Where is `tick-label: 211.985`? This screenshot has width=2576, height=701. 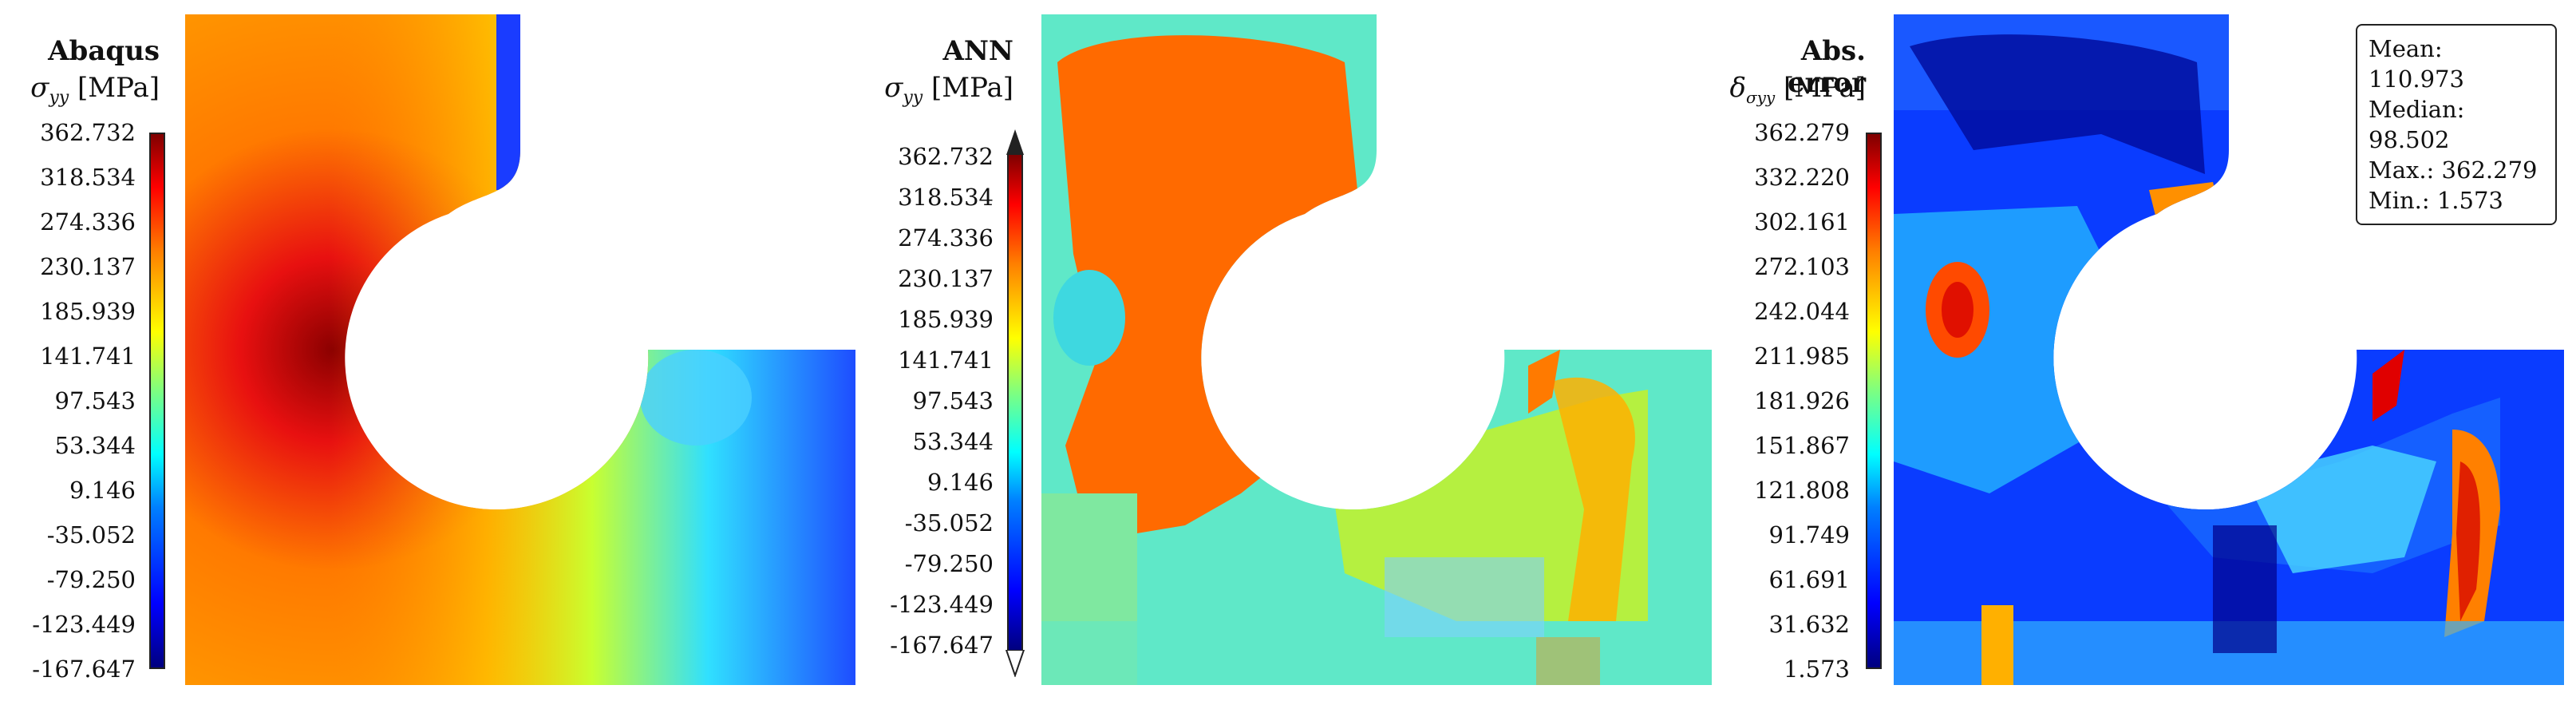
tick-label: 211.985 is located at coordinates (1802, 357).